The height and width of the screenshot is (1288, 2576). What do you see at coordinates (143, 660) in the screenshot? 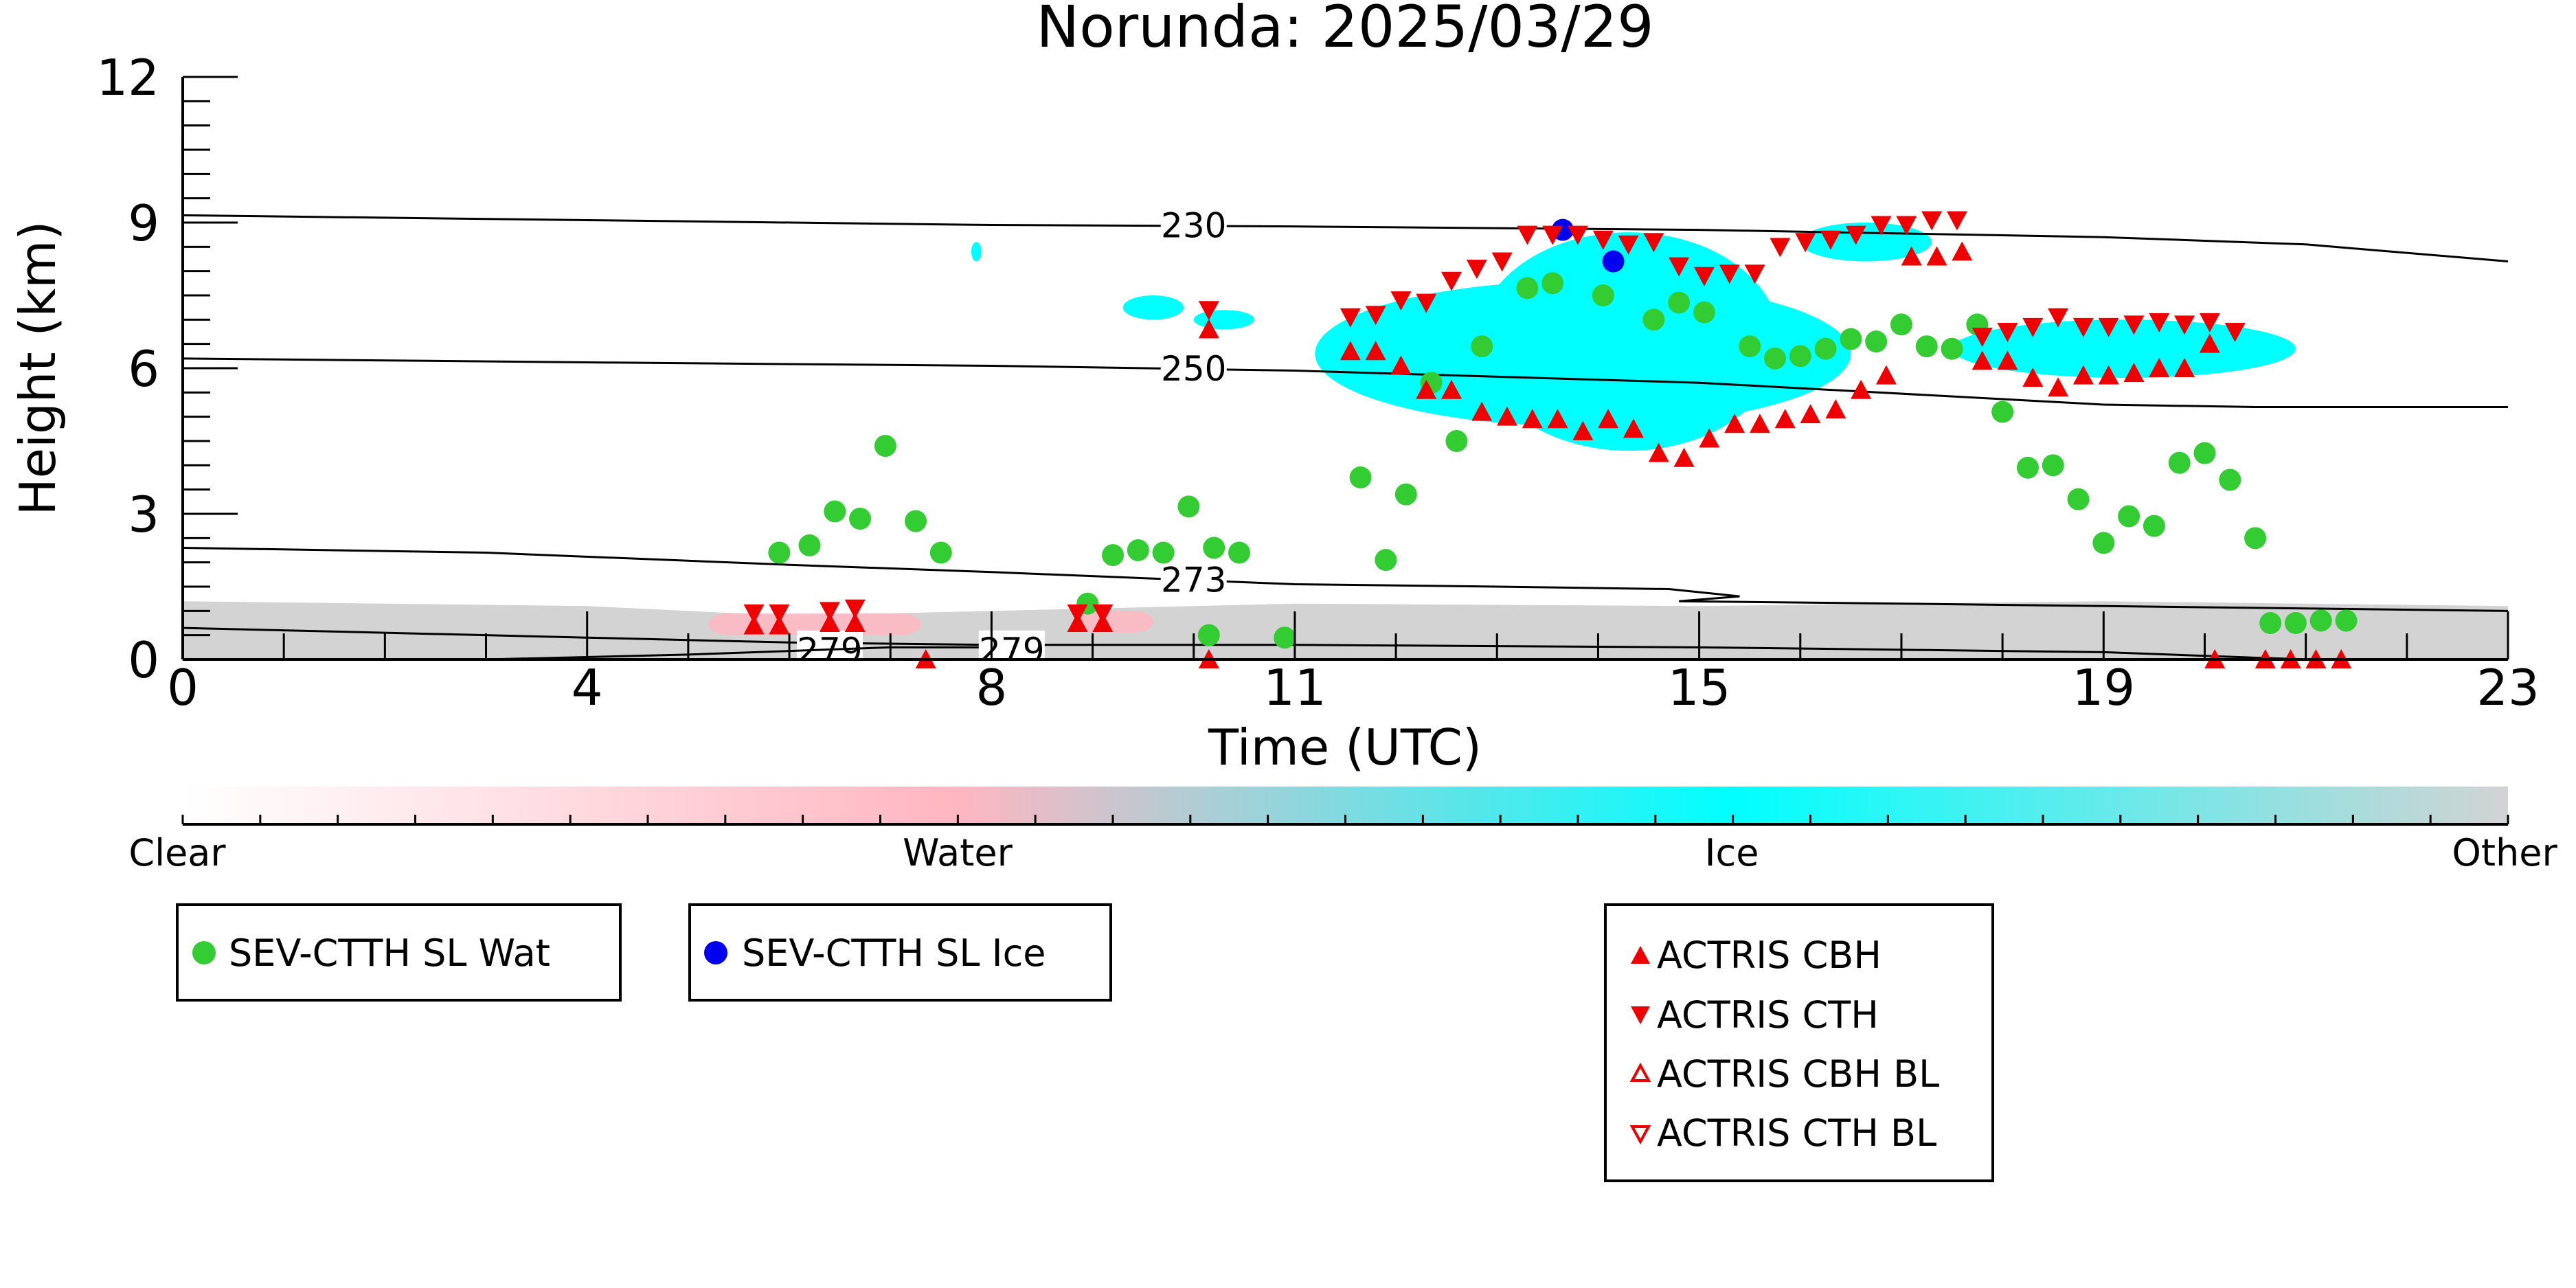
I see `y-tick-label: 0` at bounding box center [143, 660].